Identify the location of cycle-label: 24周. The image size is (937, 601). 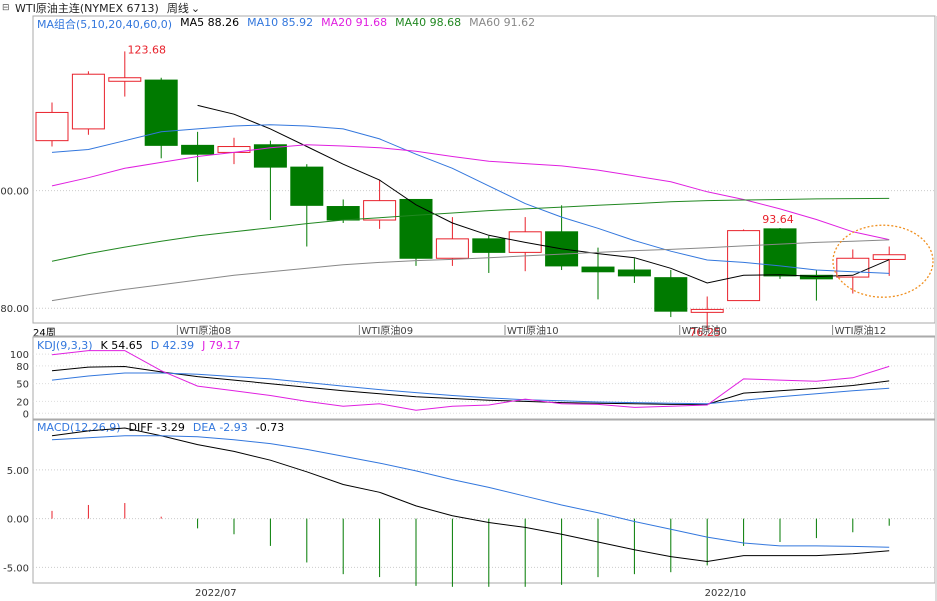
(44, 333).